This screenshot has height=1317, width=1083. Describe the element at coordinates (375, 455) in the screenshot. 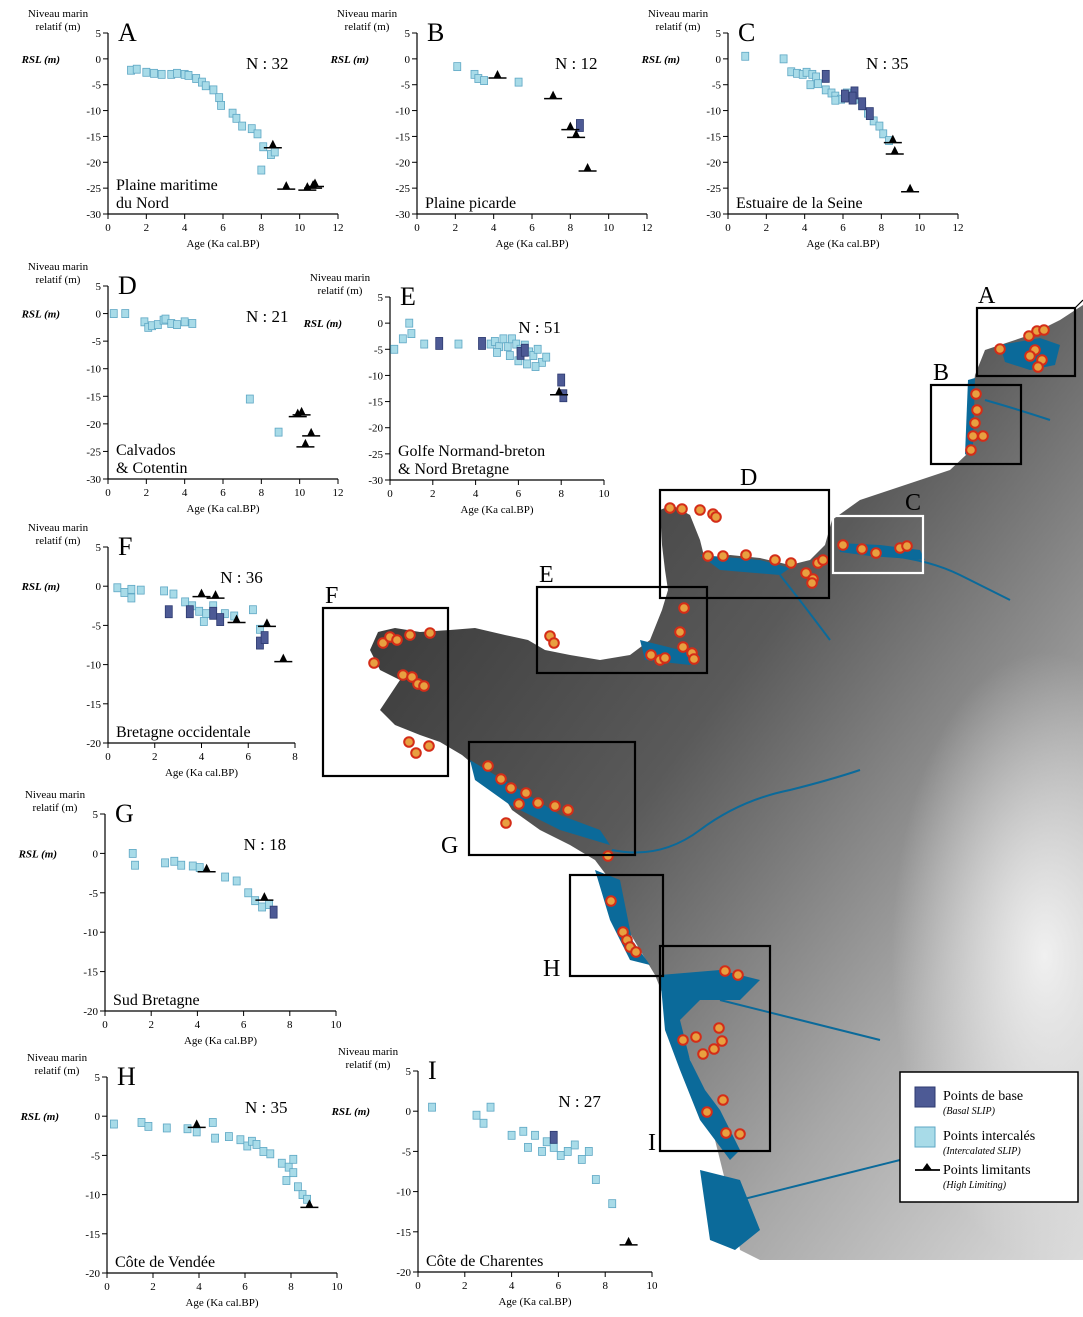

I see `y-tick-label: -25` at that location.